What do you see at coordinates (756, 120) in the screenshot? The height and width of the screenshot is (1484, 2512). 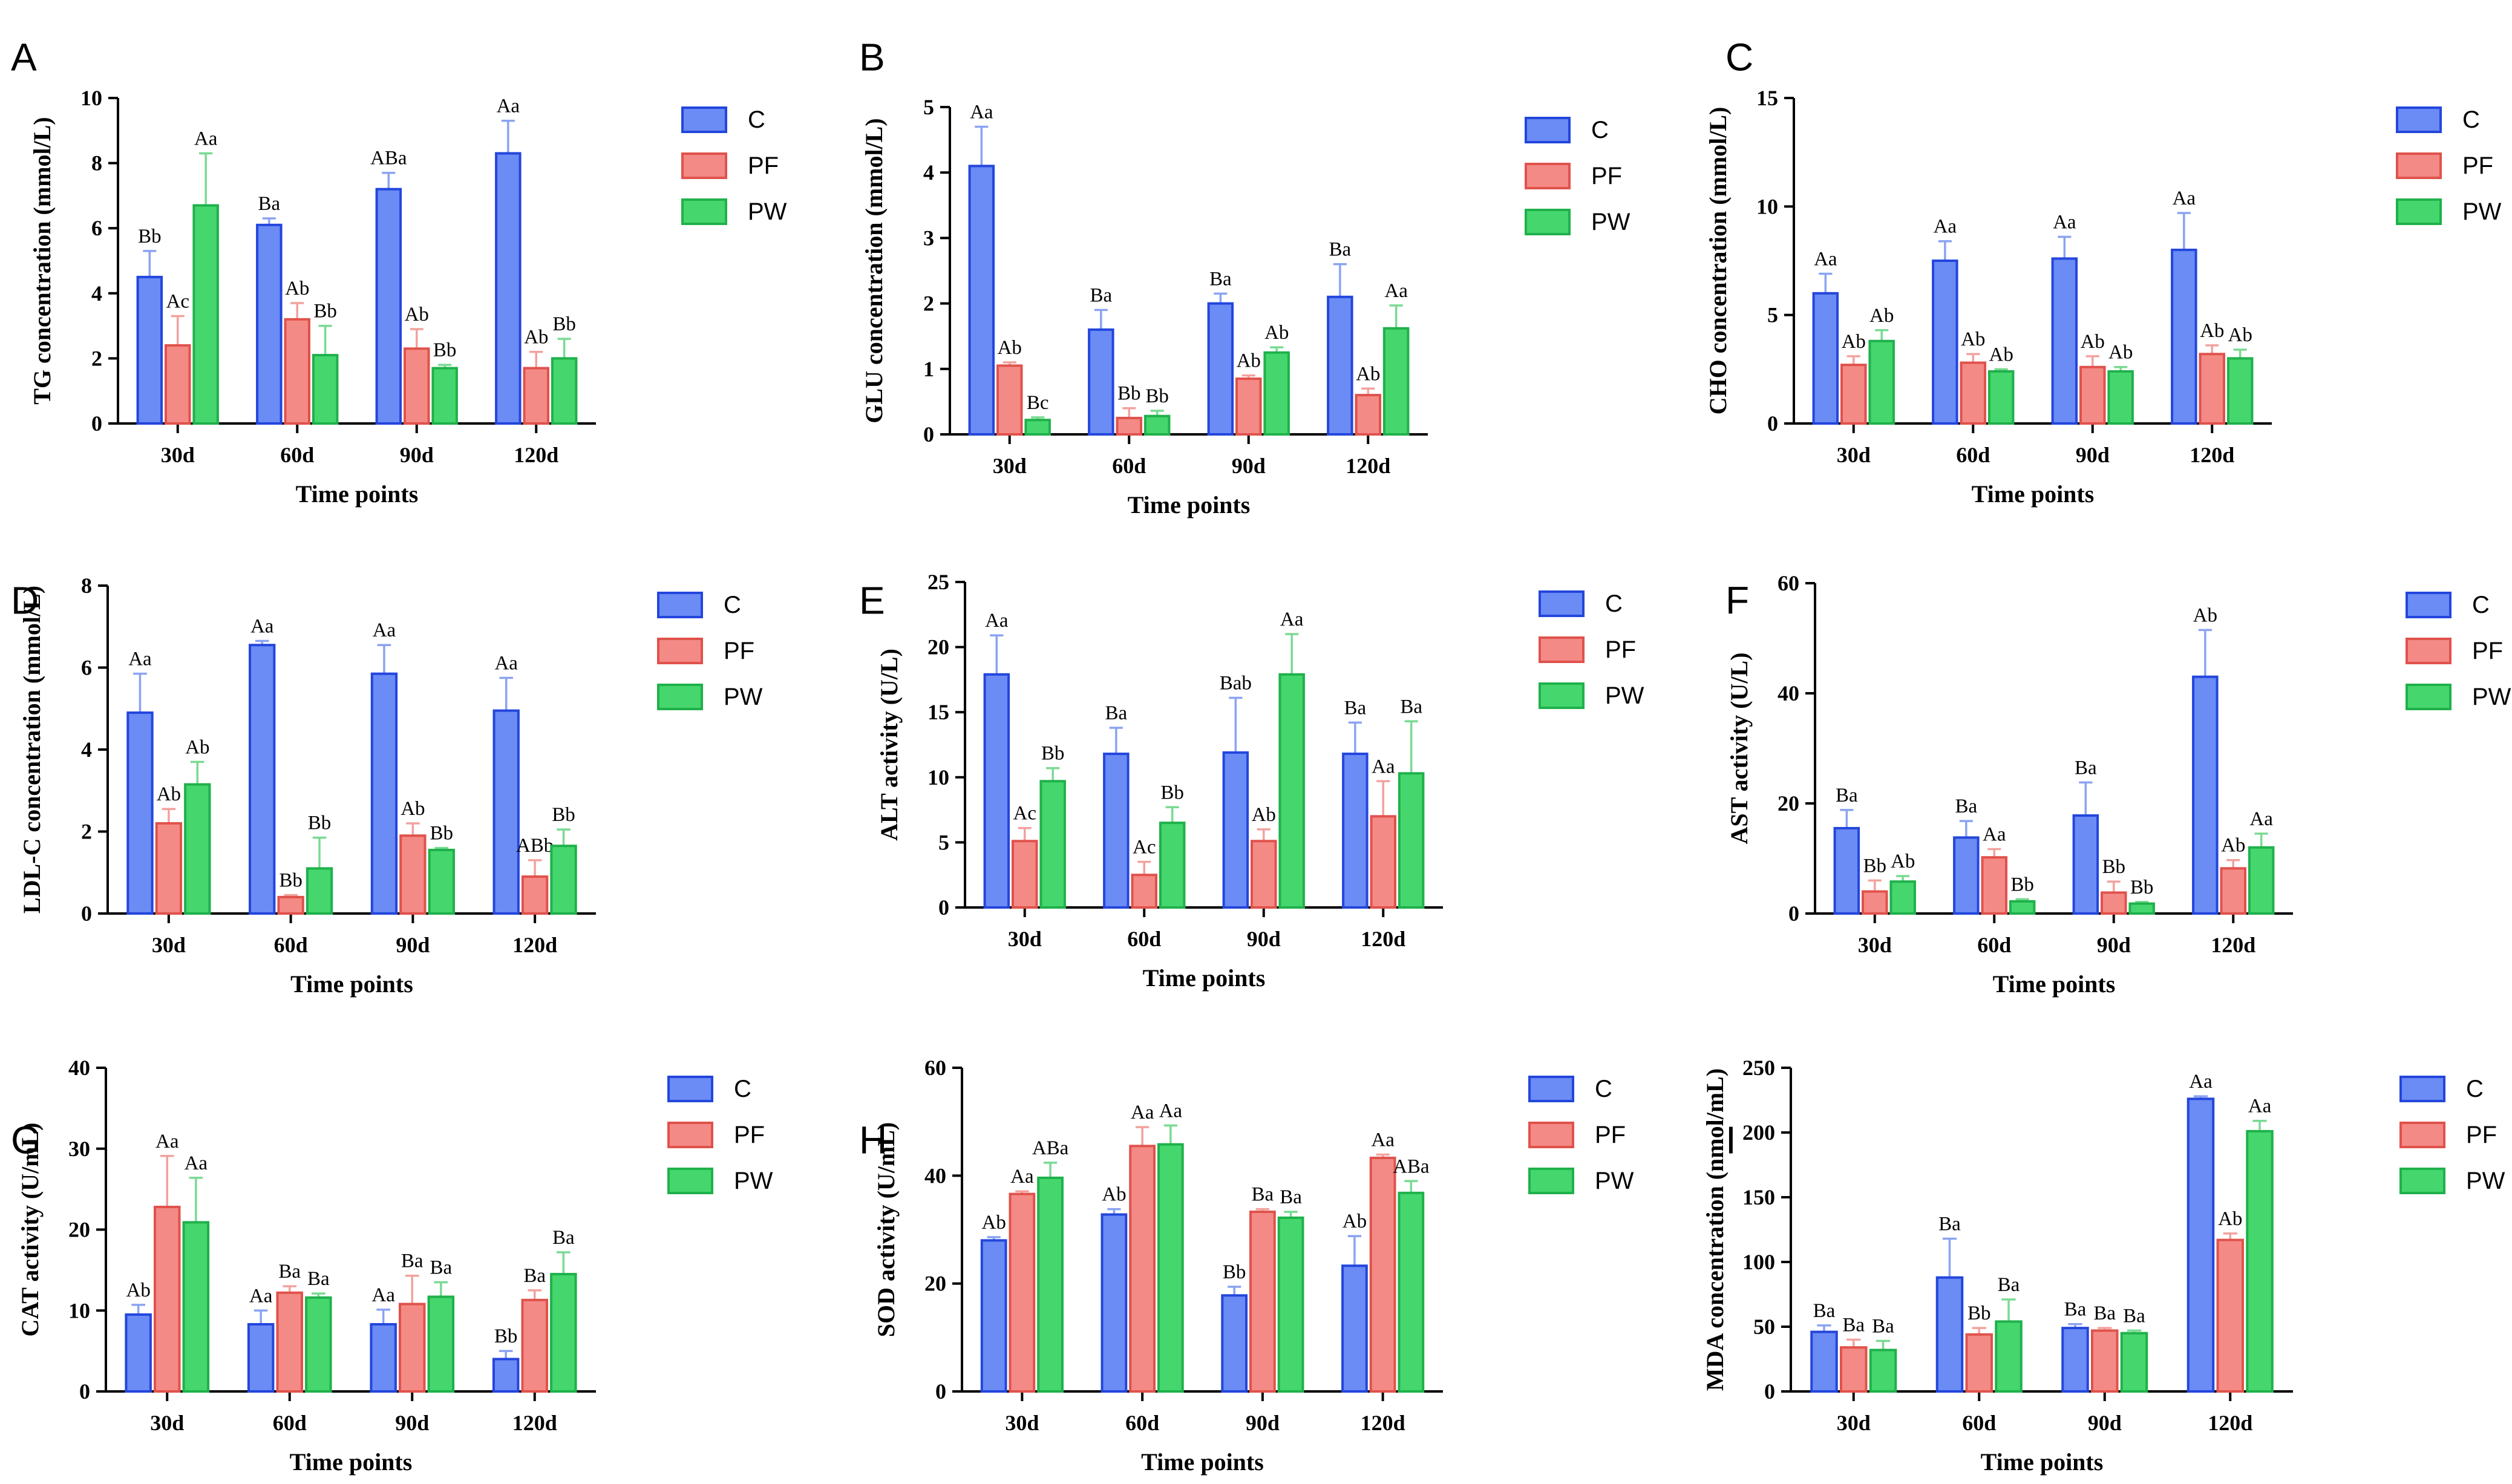 I see `legend-label: C` at bounding box center [756, 120].